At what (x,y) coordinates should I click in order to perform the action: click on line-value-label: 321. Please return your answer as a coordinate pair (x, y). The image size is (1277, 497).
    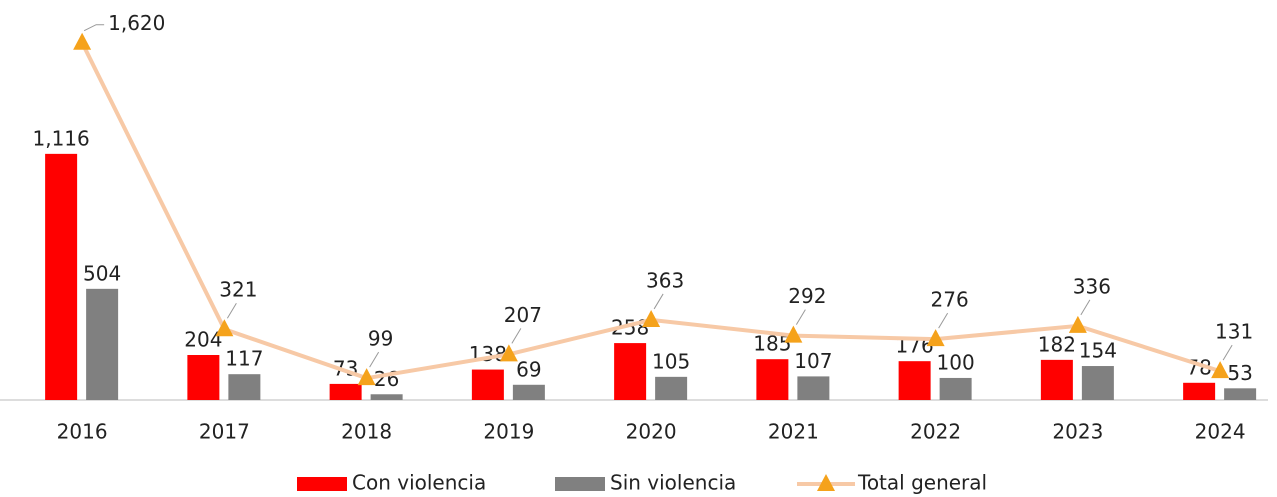
    Looking at the image, I should click on (238, 290).